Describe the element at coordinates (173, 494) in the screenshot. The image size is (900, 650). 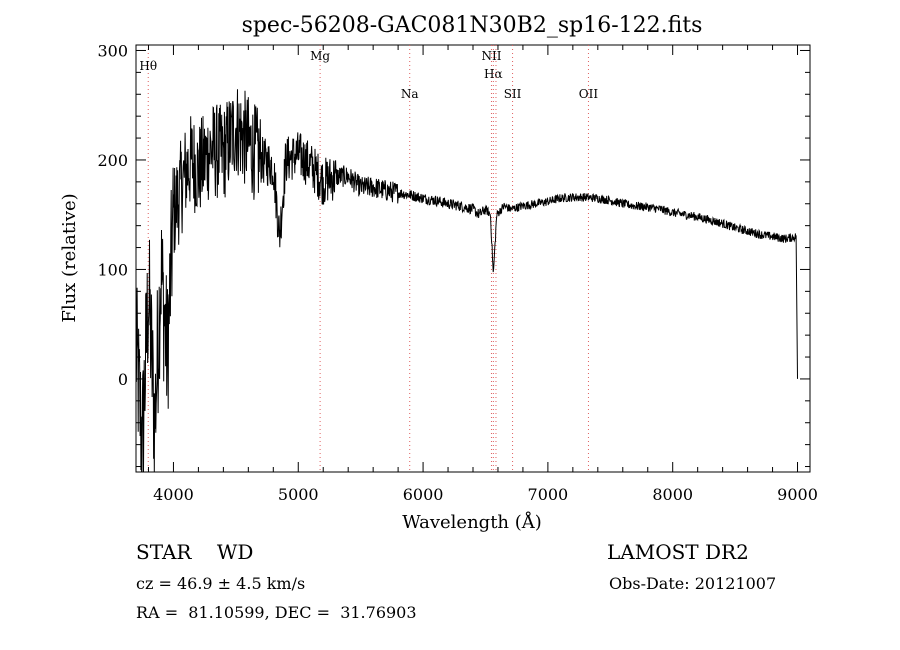
I see `x-tick-label: 4000` at that location.